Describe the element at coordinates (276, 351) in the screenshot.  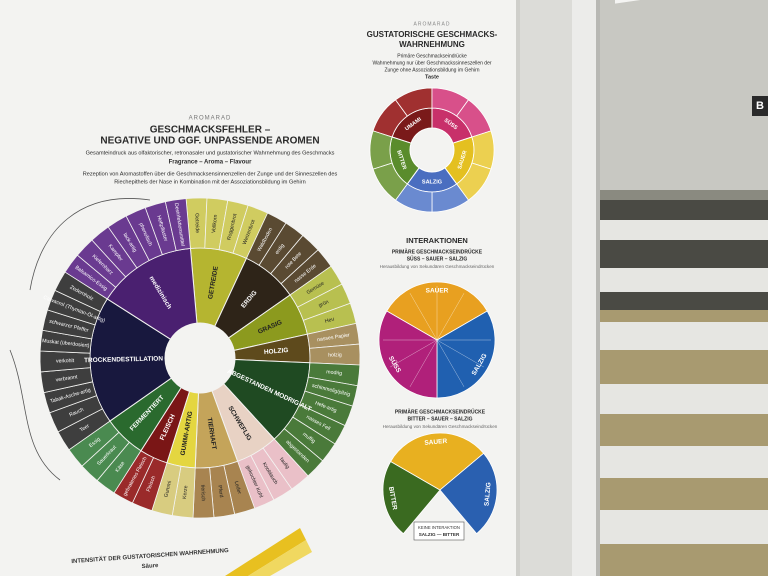
I see `wheel-category-label: HOLZIG` at that location.